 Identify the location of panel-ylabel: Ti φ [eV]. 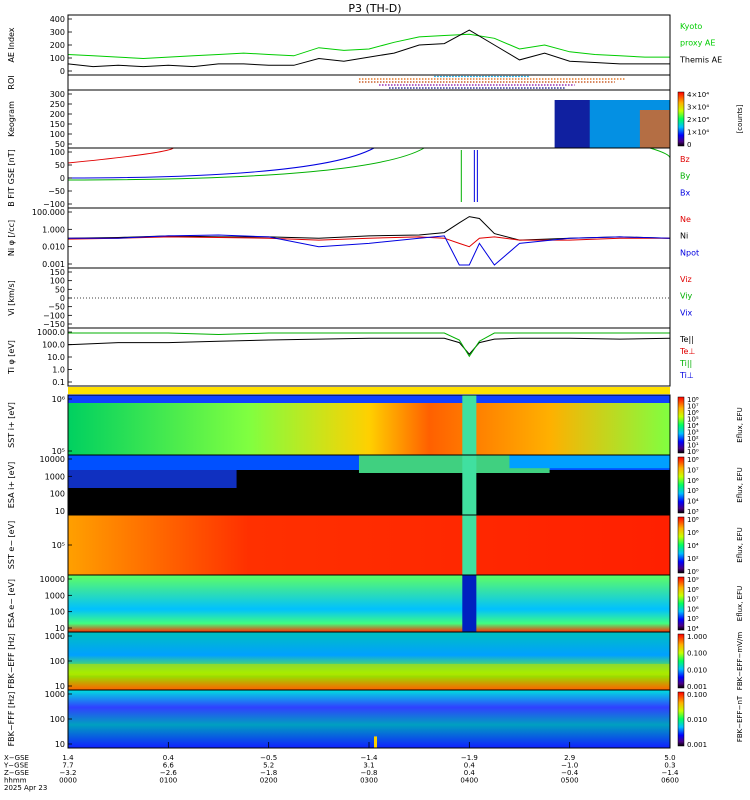
(11, 357).